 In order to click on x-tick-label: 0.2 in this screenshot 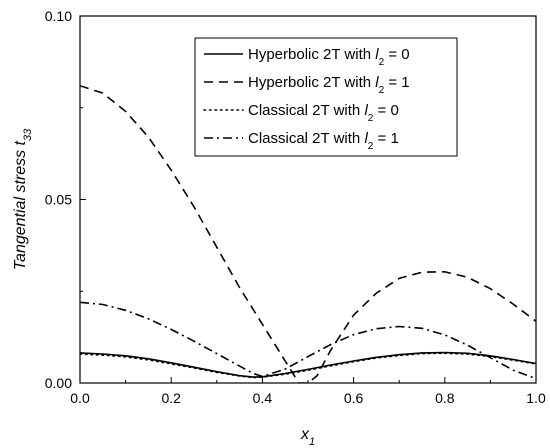, I will do `click(171, 398)`.